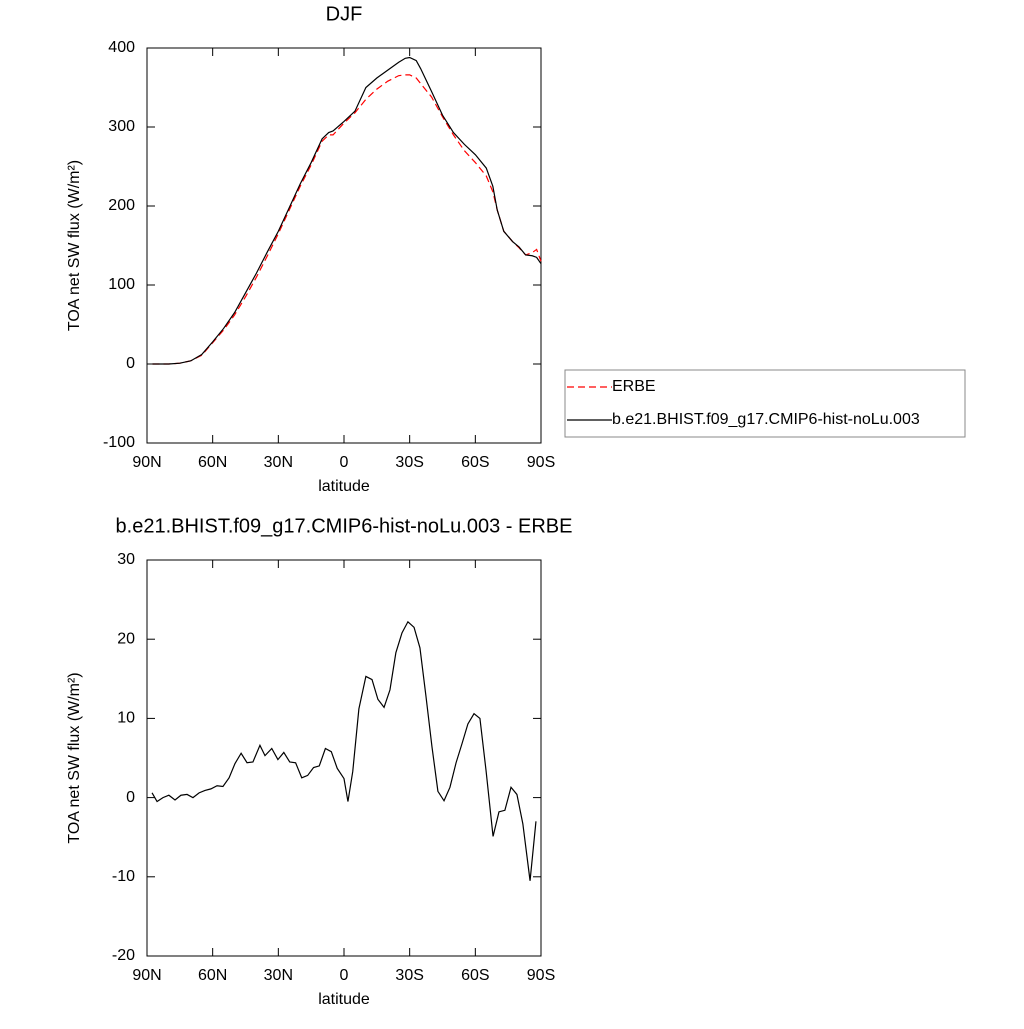 This screenshot has height=1029, width=1024. Describe the element at coordinates (121, 205) in the screenshot. I see `y-tick-label: 200` at that location.